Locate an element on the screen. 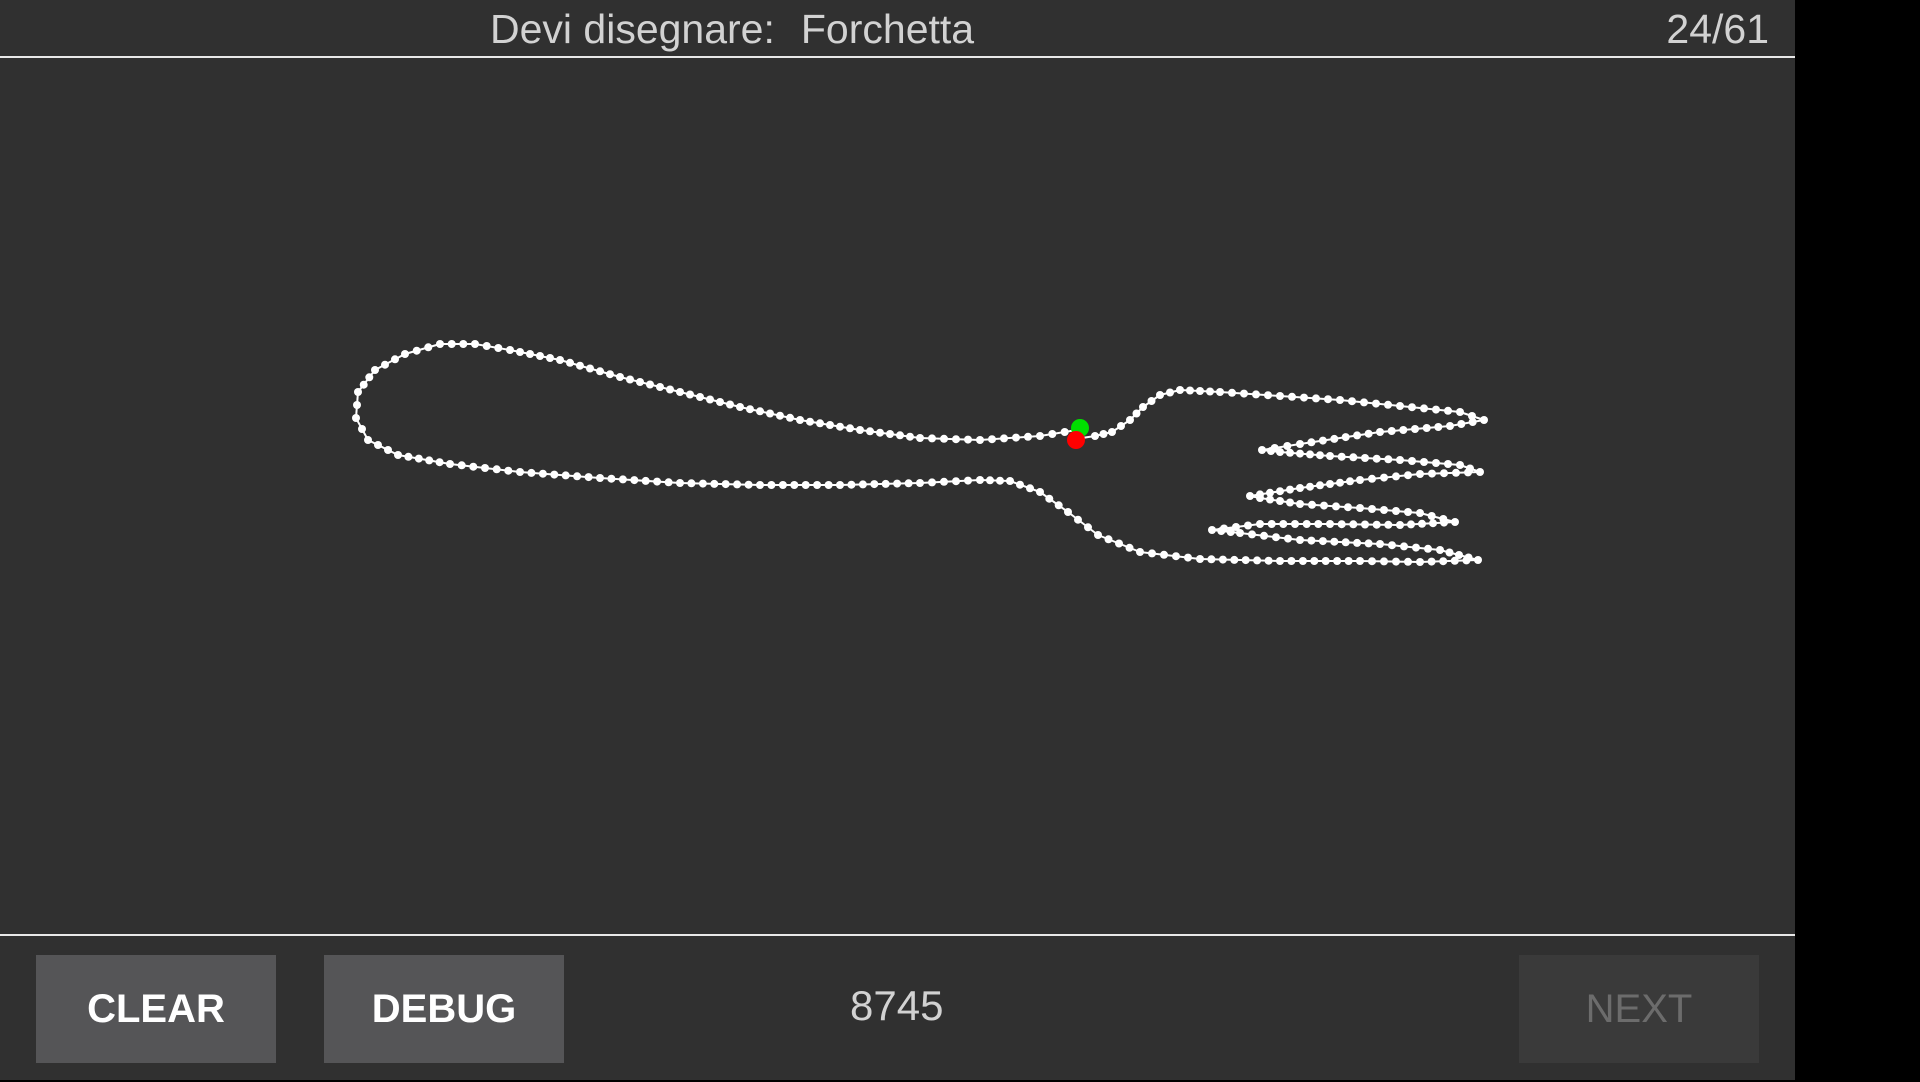 The height and width of the screenshot is (1082, 1920). debug-button: DEBUG is located at coordinates (444, 1009).